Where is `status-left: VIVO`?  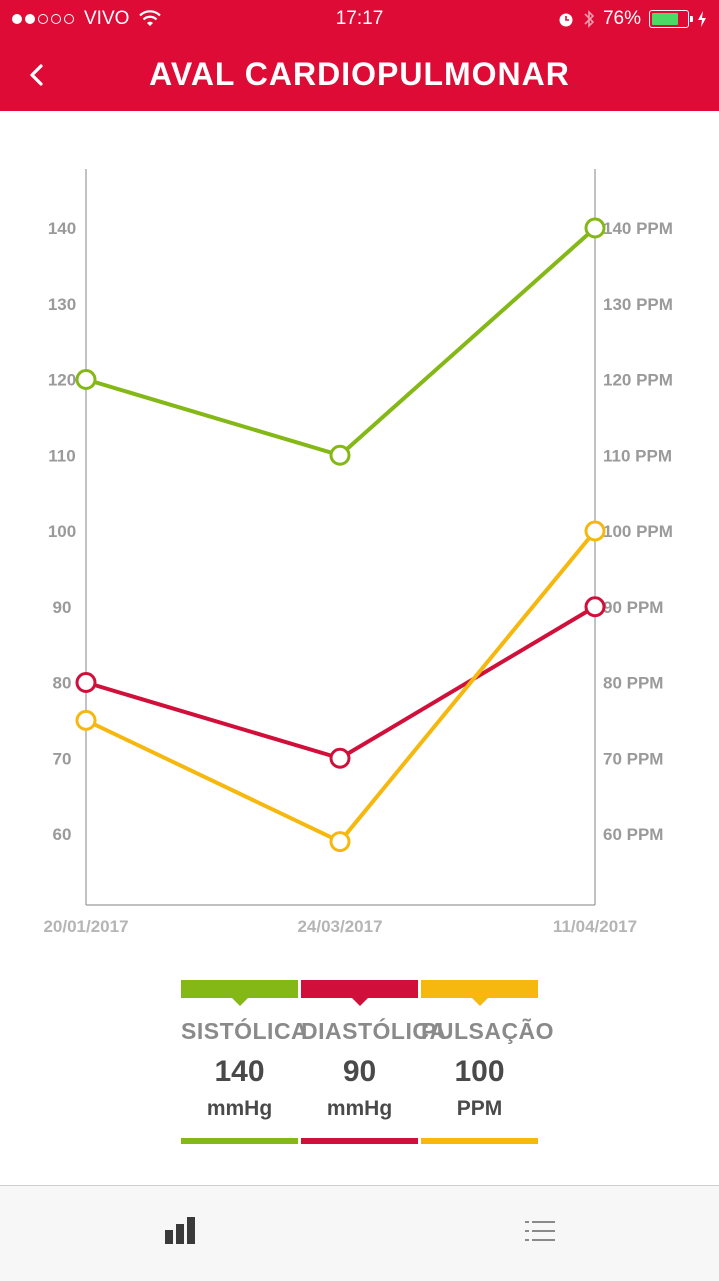 status-left: VIVO is located at coordinates (87, 19).